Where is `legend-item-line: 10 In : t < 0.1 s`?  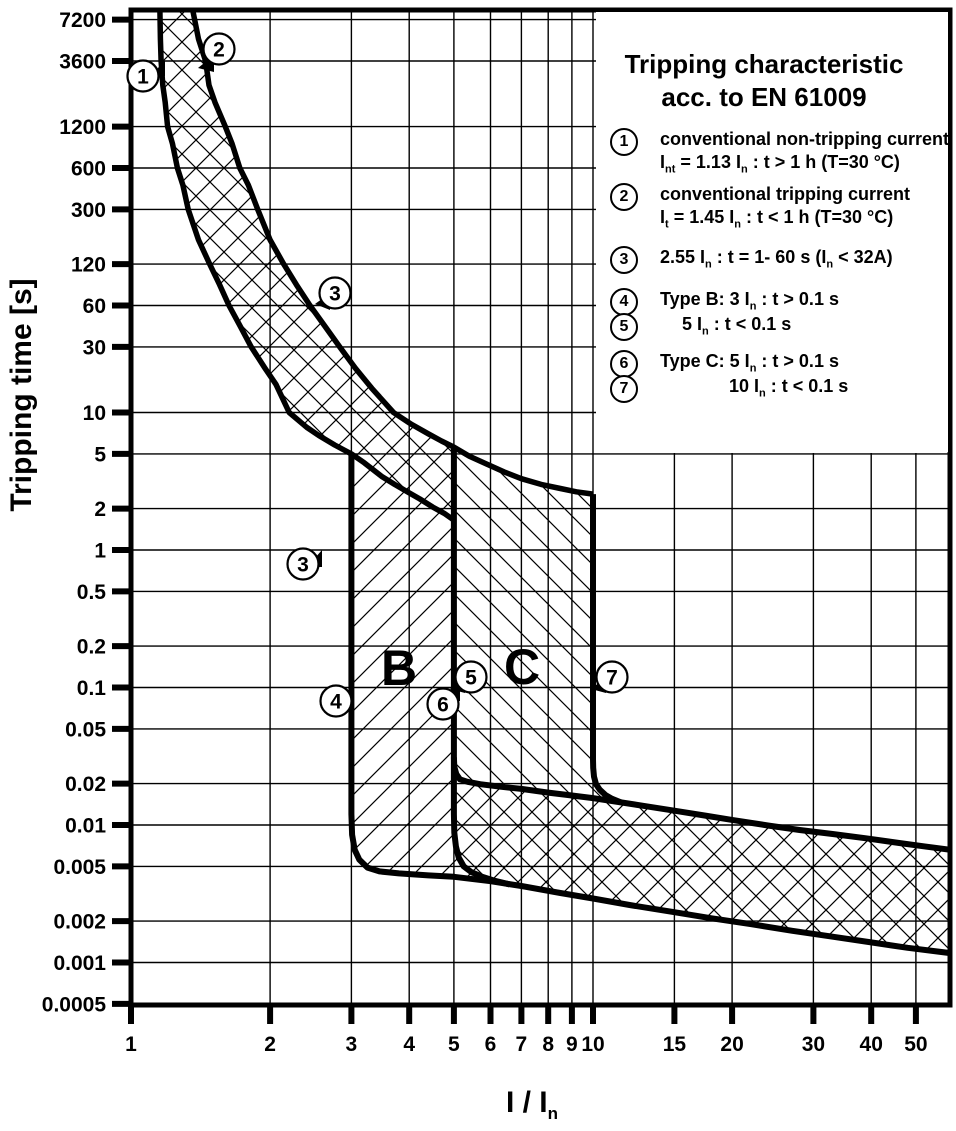 legend-item-line: 10 In : t < 0.1 s is located at coordinates (789, 387).